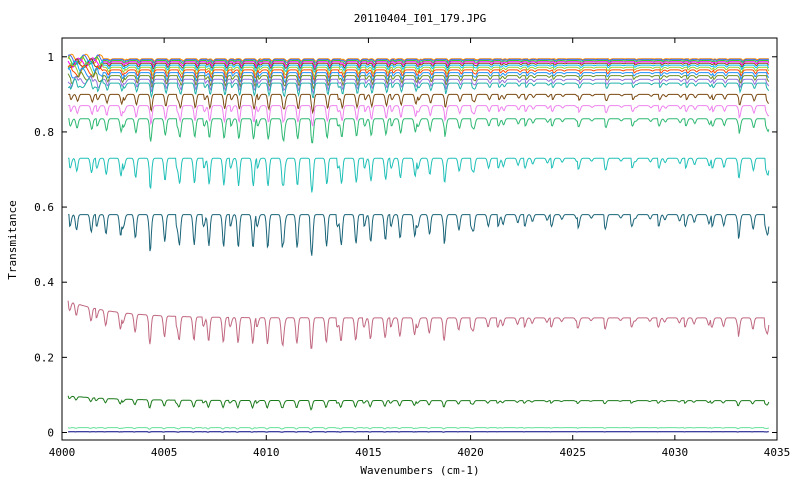 The height and width of the screenshot is (480, 800). I want to click on y-tick-label: 0.4, so click(44, 282).